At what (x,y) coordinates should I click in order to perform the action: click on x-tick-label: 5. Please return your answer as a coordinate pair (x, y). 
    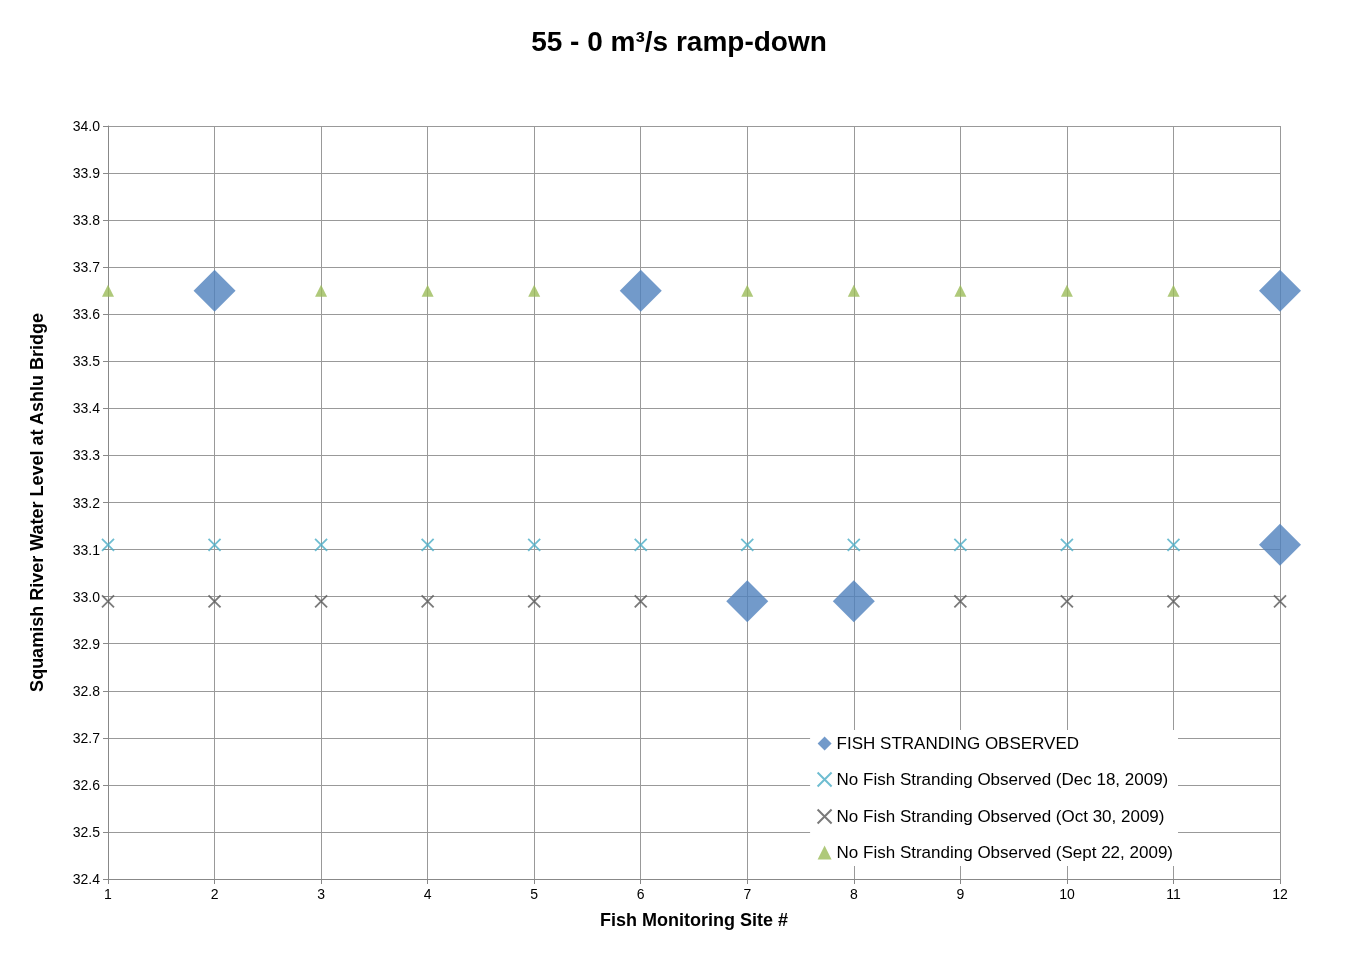
    Looking at the image, I should click on (534, 894).